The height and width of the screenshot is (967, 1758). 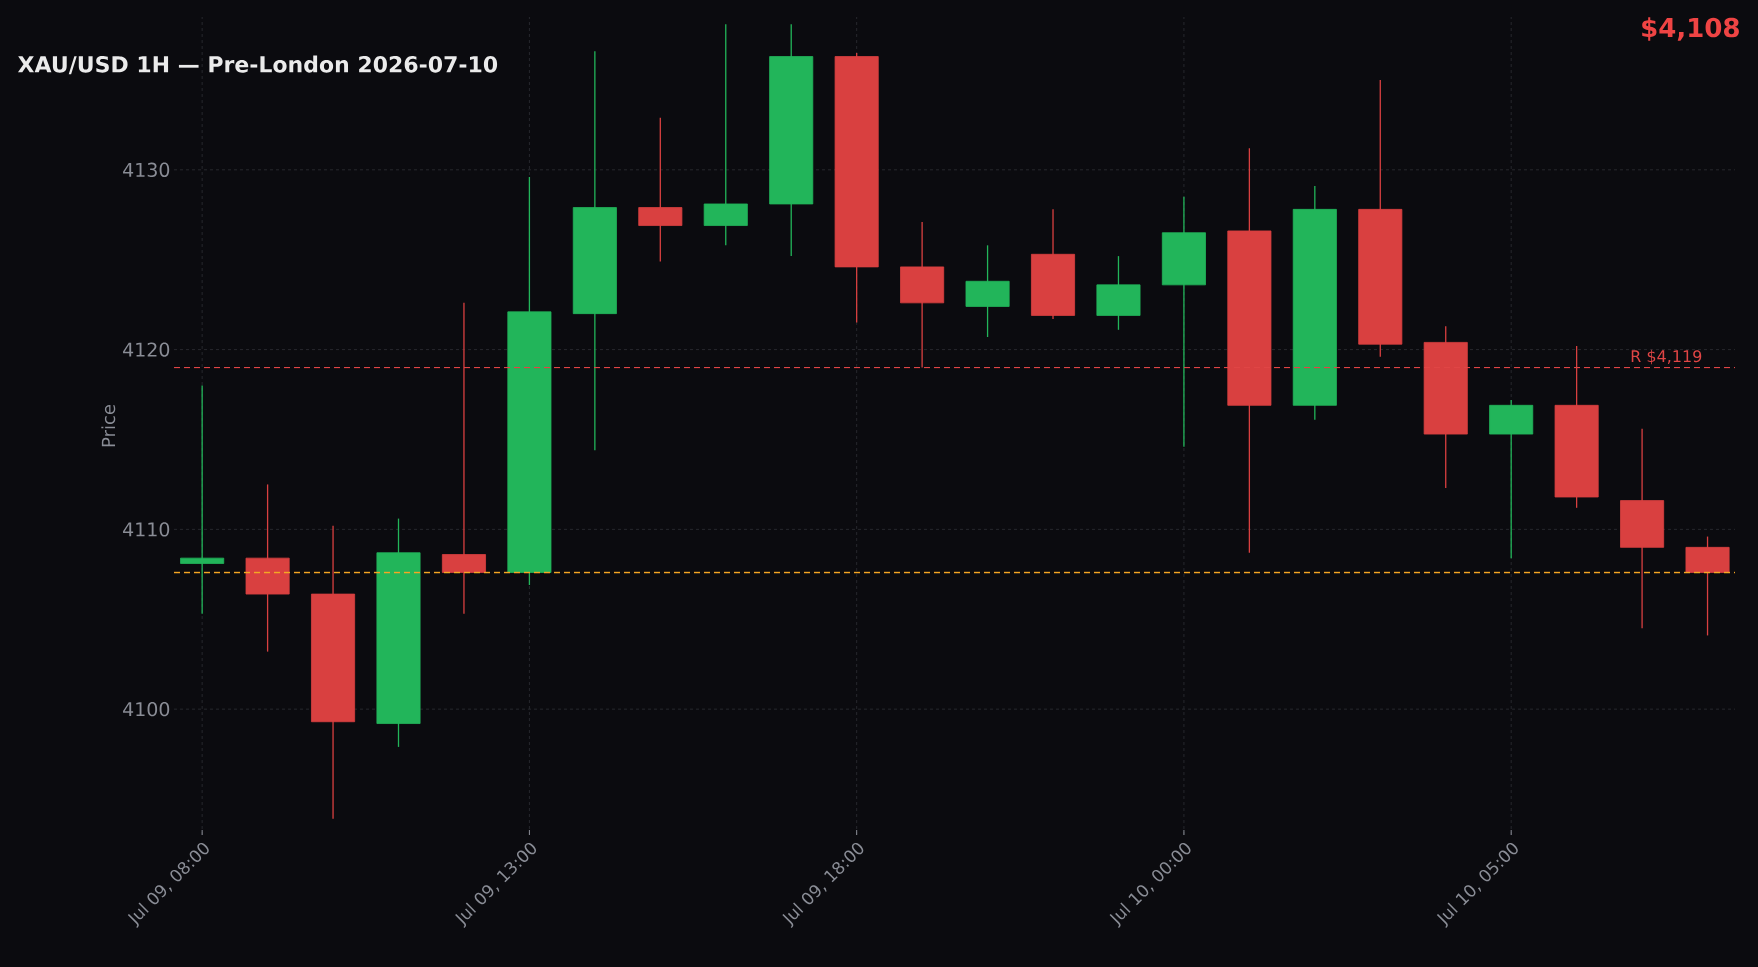 I want to click on y-tick-label: 4130, so click(x=146, y=169).